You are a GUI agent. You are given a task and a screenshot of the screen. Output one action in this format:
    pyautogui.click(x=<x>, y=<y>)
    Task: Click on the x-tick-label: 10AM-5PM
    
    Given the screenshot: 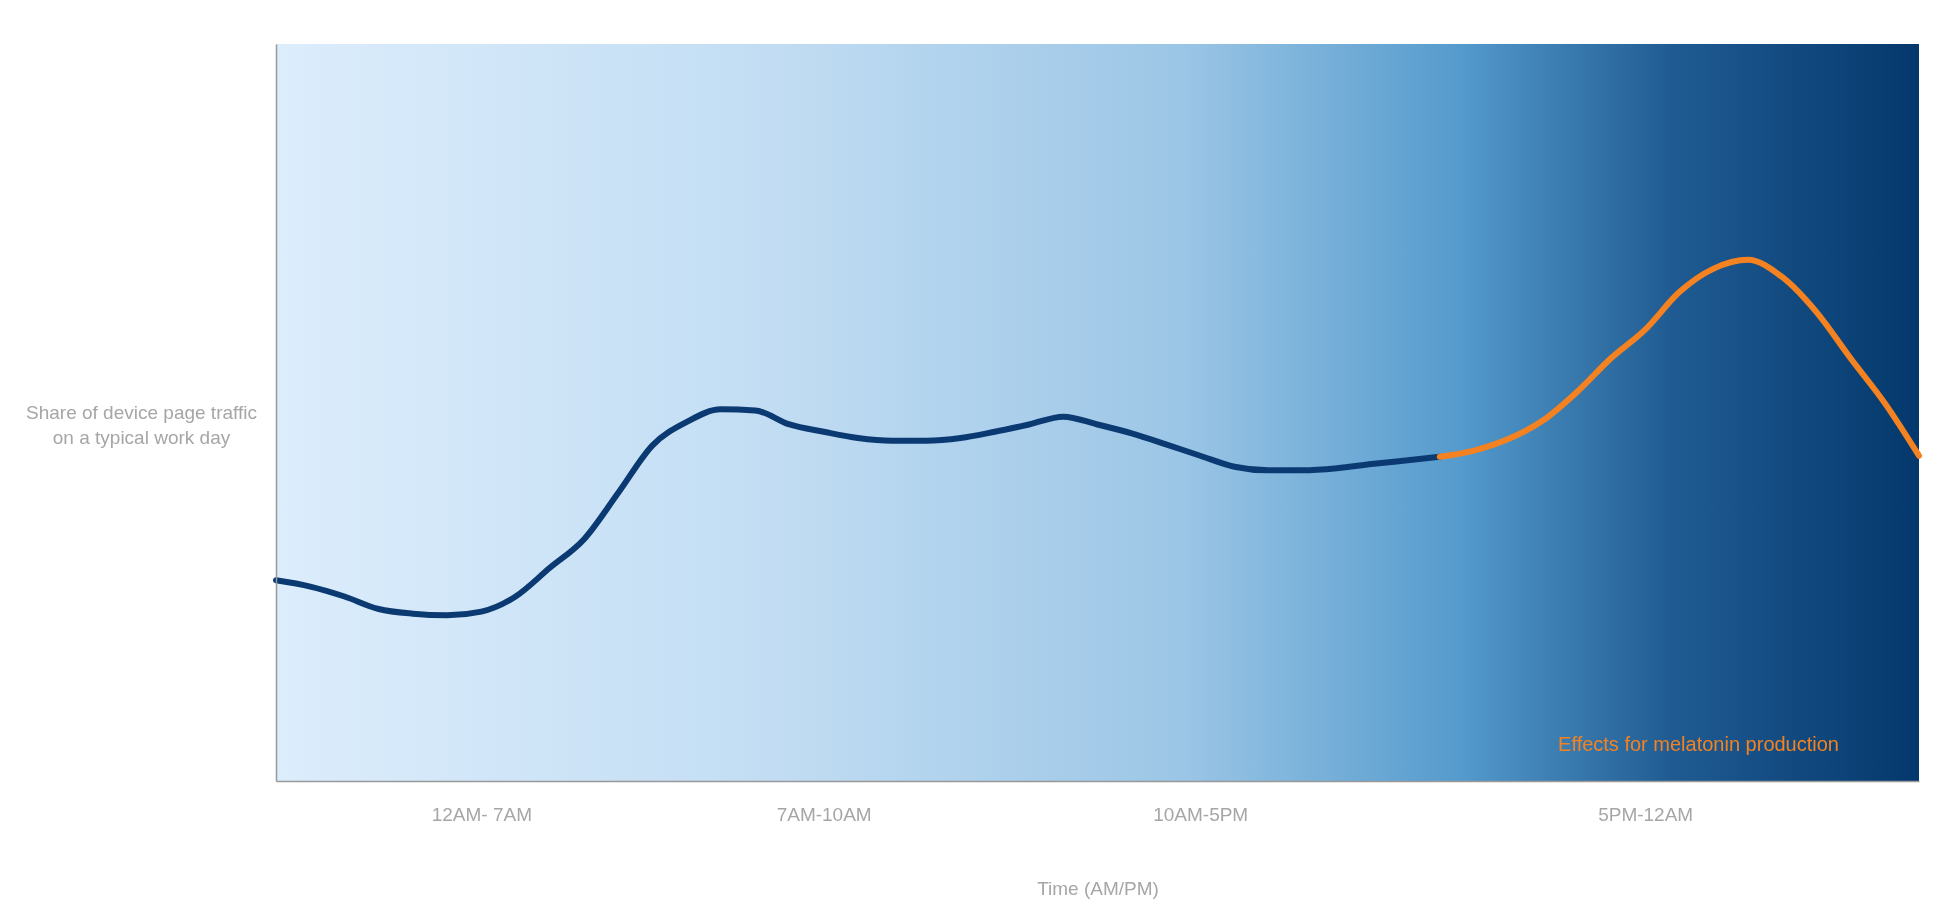 What is the action you would take?
    pyautogui.click(x=1201, y=814)
    